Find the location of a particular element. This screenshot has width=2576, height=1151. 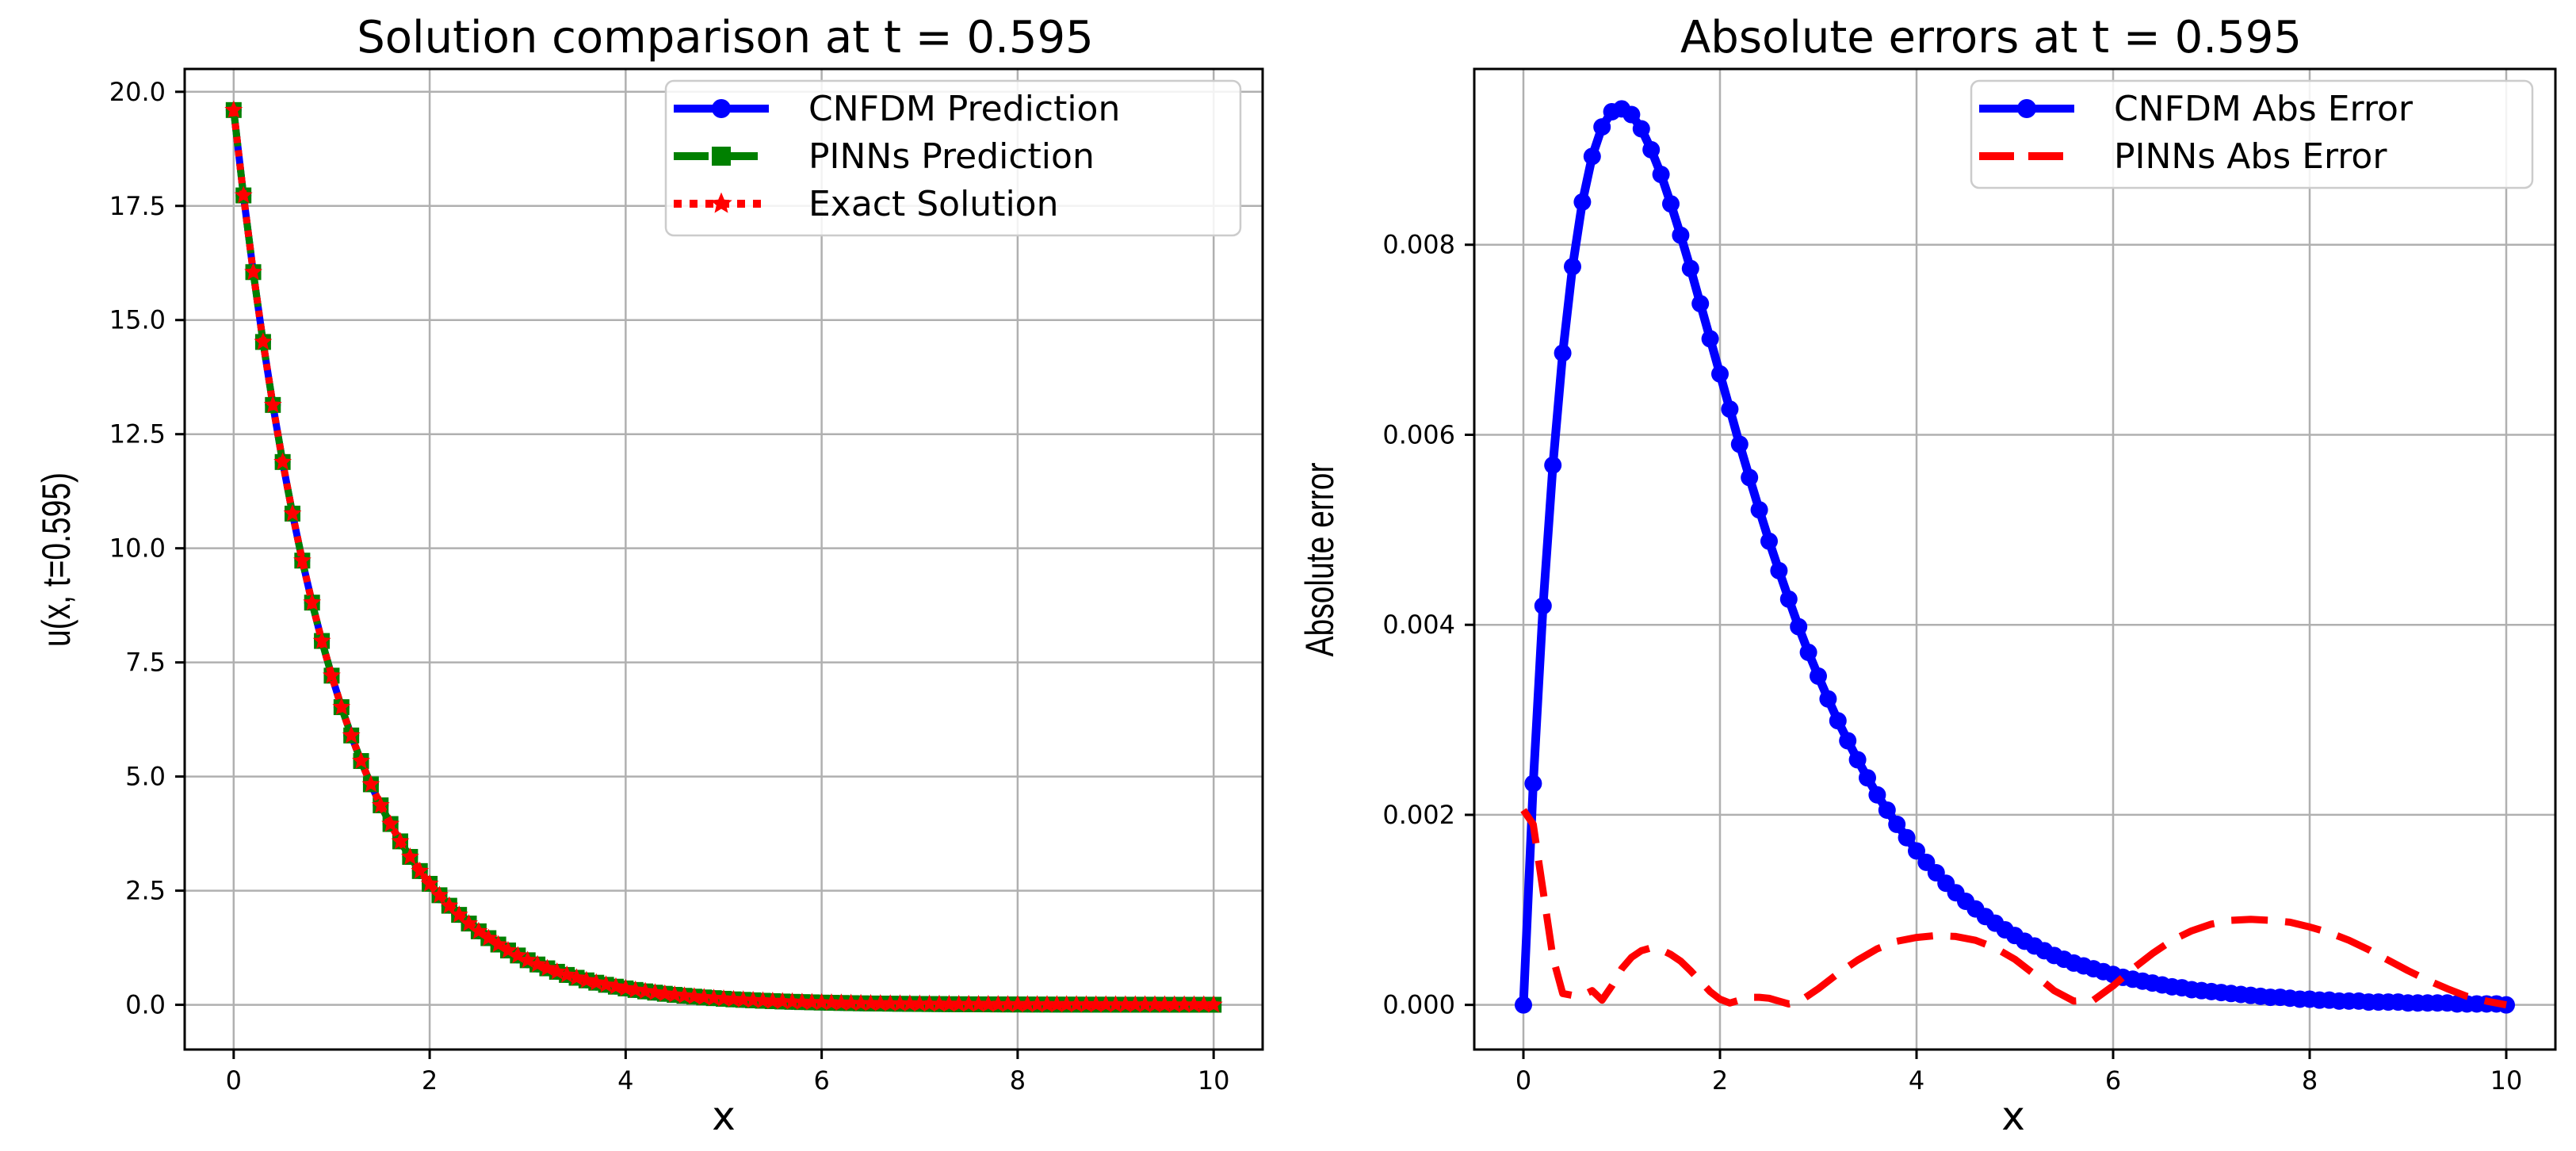

right-x-axis-label: x is located at coordinates (2013, 1116).